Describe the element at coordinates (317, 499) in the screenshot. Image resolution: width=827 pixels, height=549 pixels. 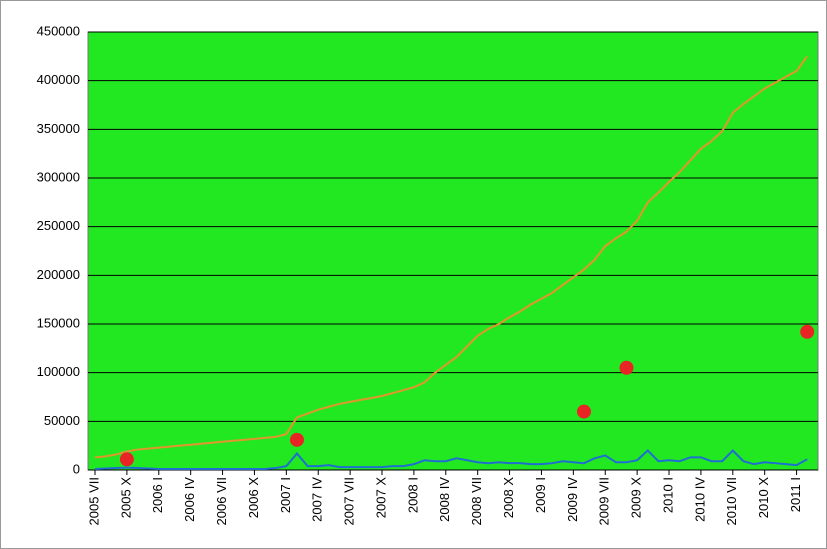
I see `x-tick-label: 2007 IV` at that location.